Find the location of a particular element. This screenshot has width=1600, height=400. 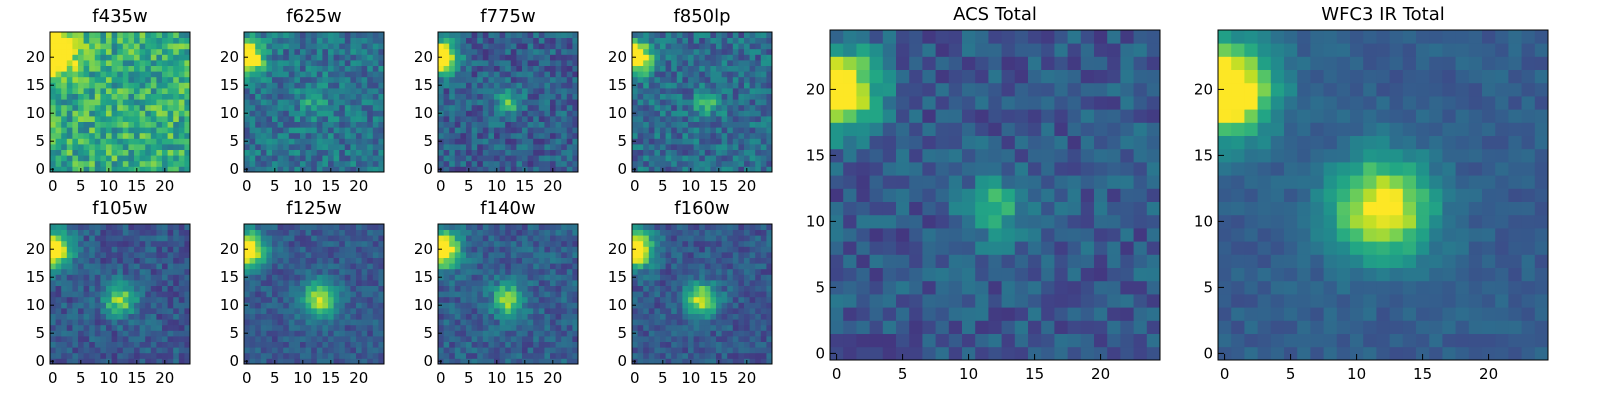

x-tick-label: 0 is located at coordinates (441, 186).